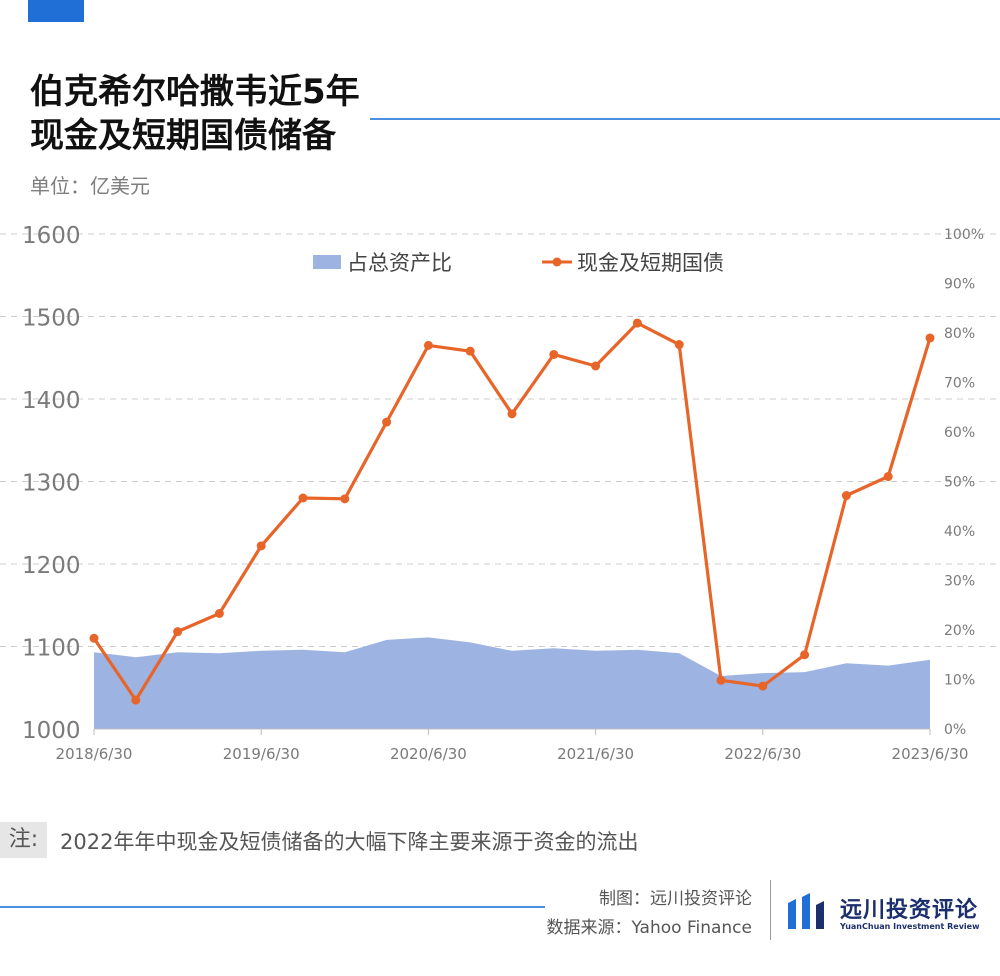  What do you see at coordinates (806, 911) in the screenshot?
I see `brand-logo-icon` at bounding box center [806, 911].